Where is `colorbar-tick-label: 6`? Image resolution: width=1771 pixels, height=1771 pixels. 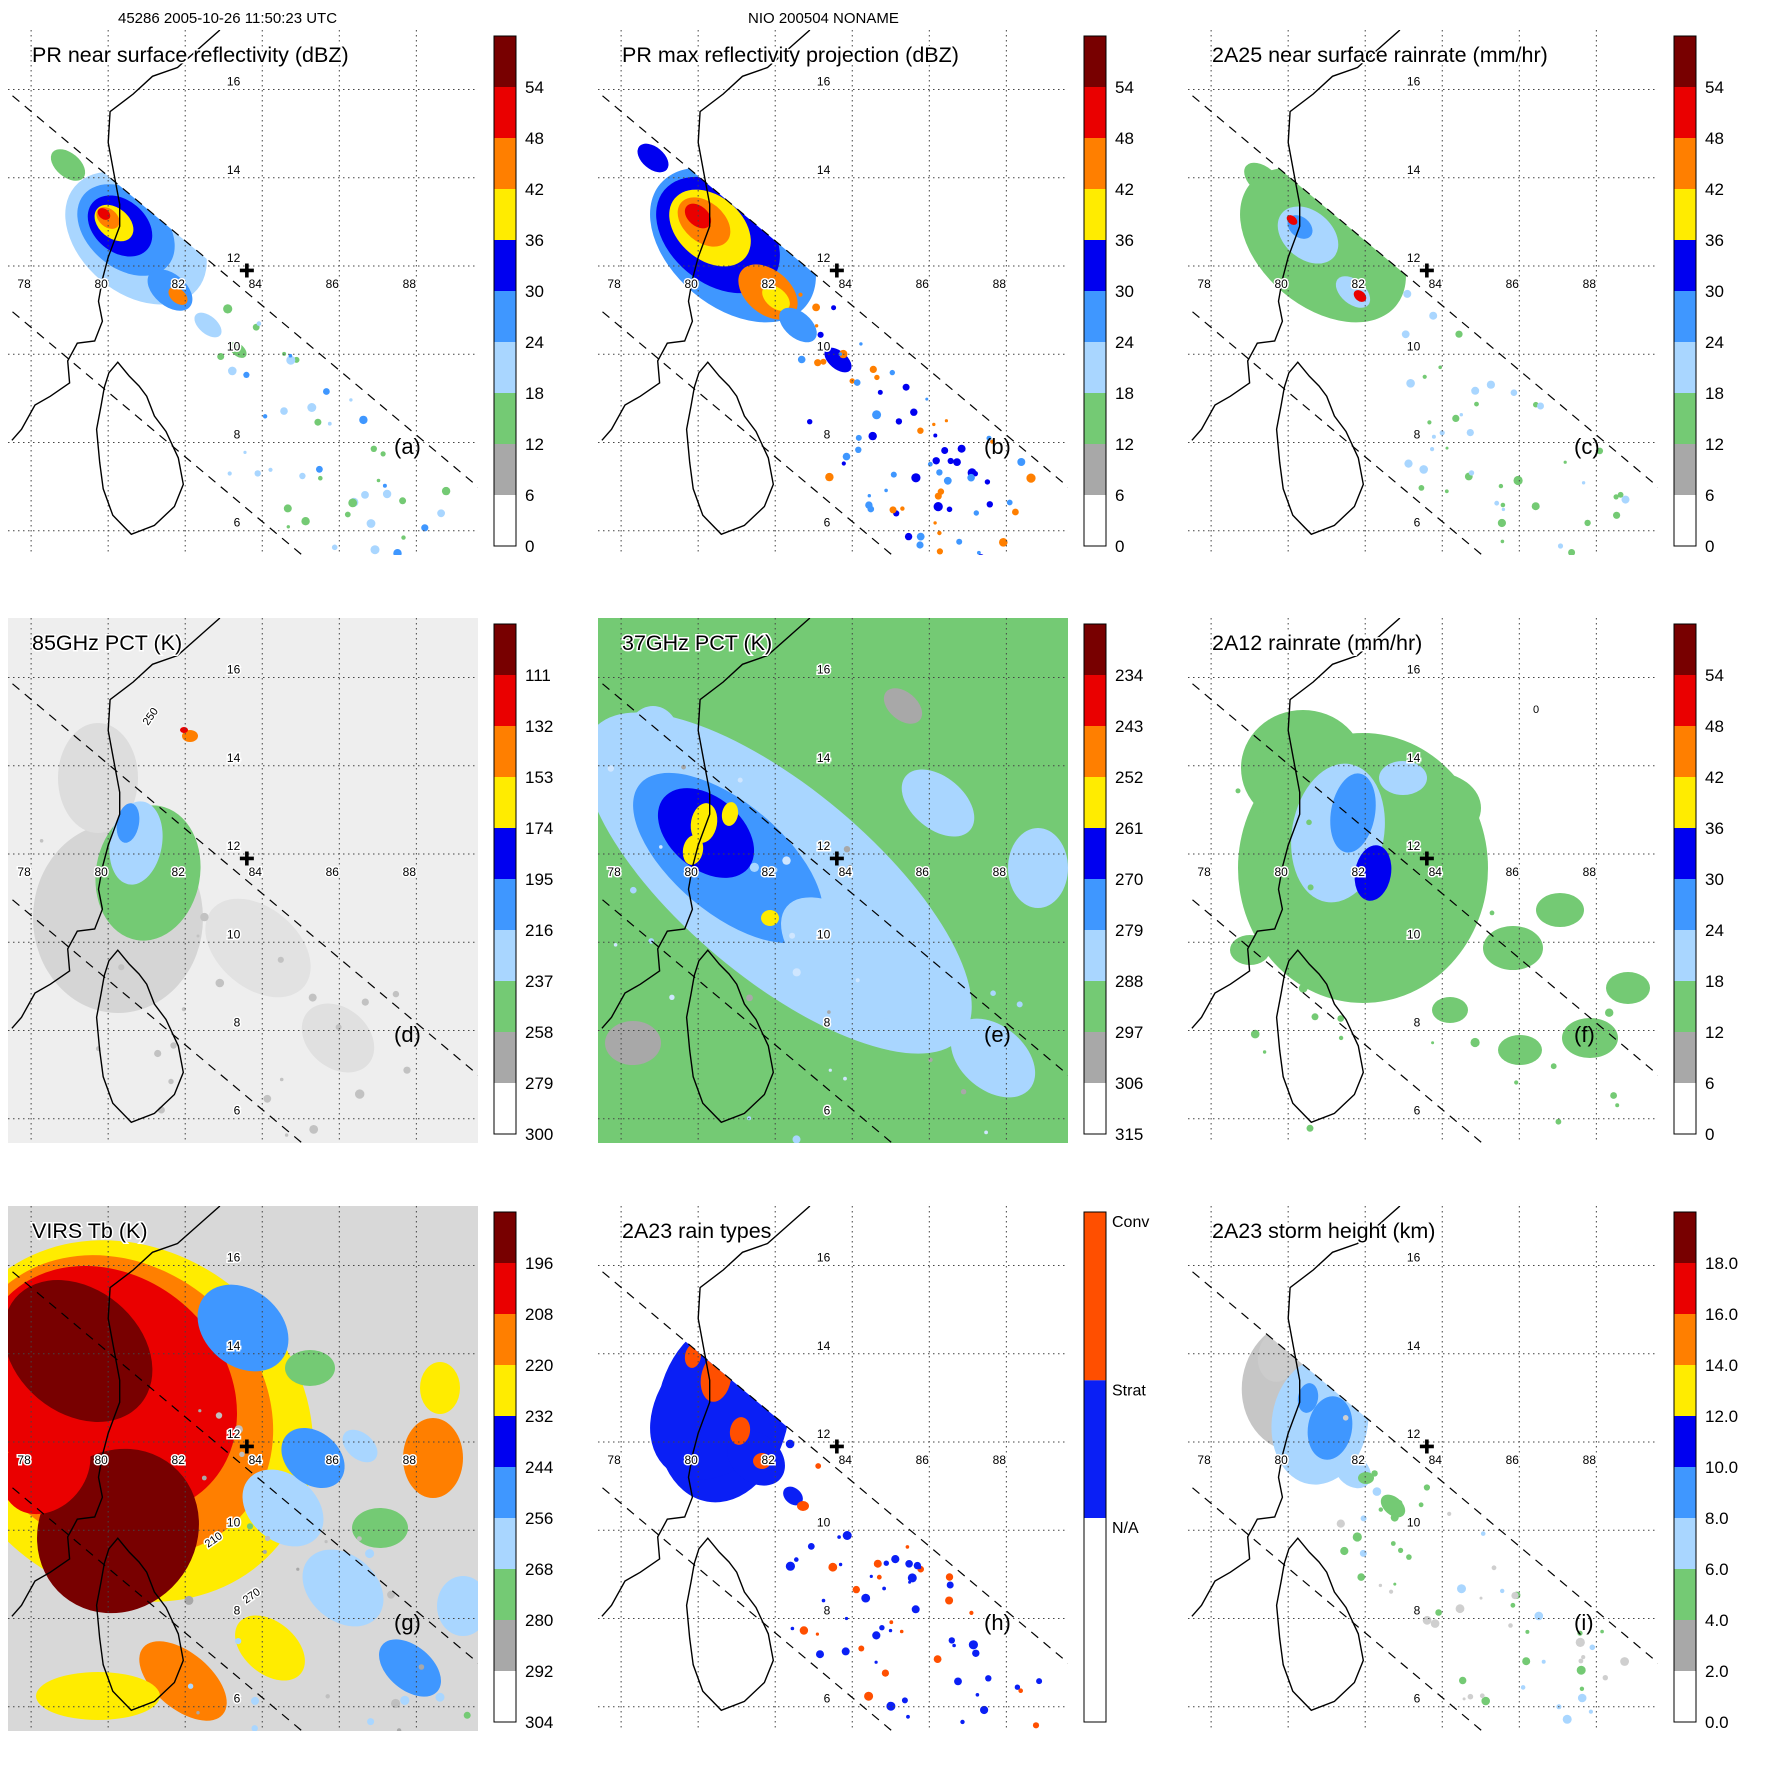 colorbar-tick-label: 6 is located at coordinates (1709, 495).